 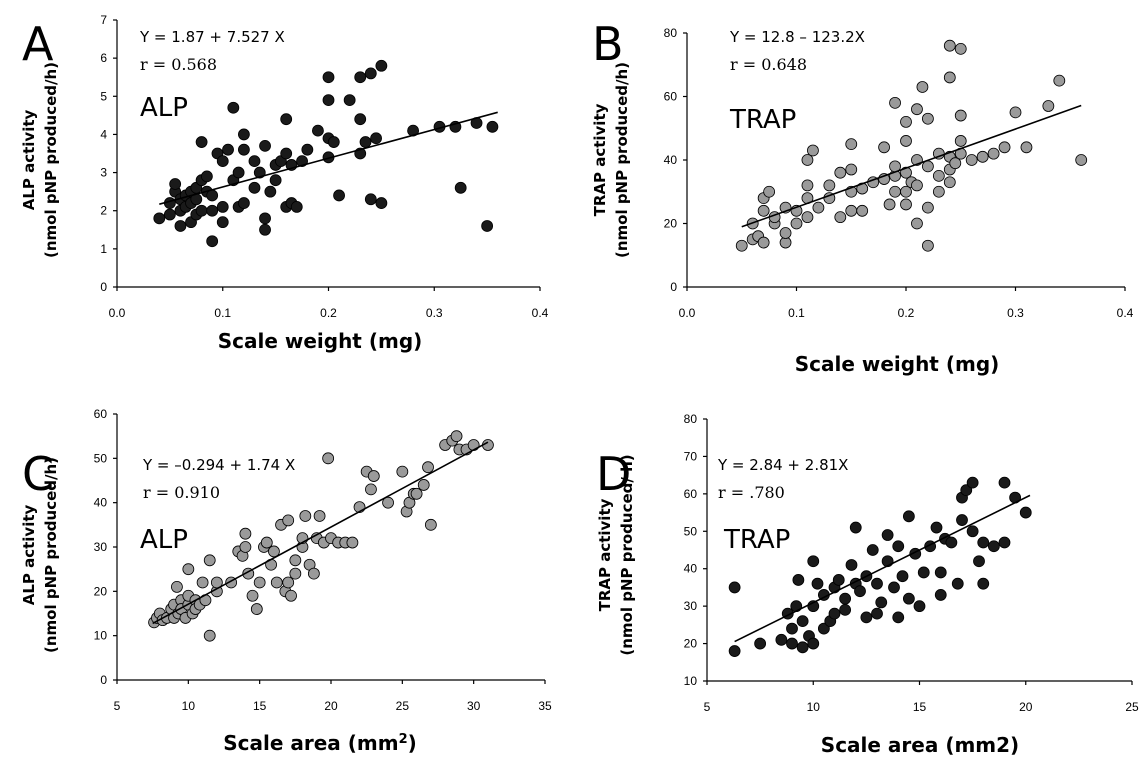 I want to click on x-tick-label: 35, so click(x=545, y=706).